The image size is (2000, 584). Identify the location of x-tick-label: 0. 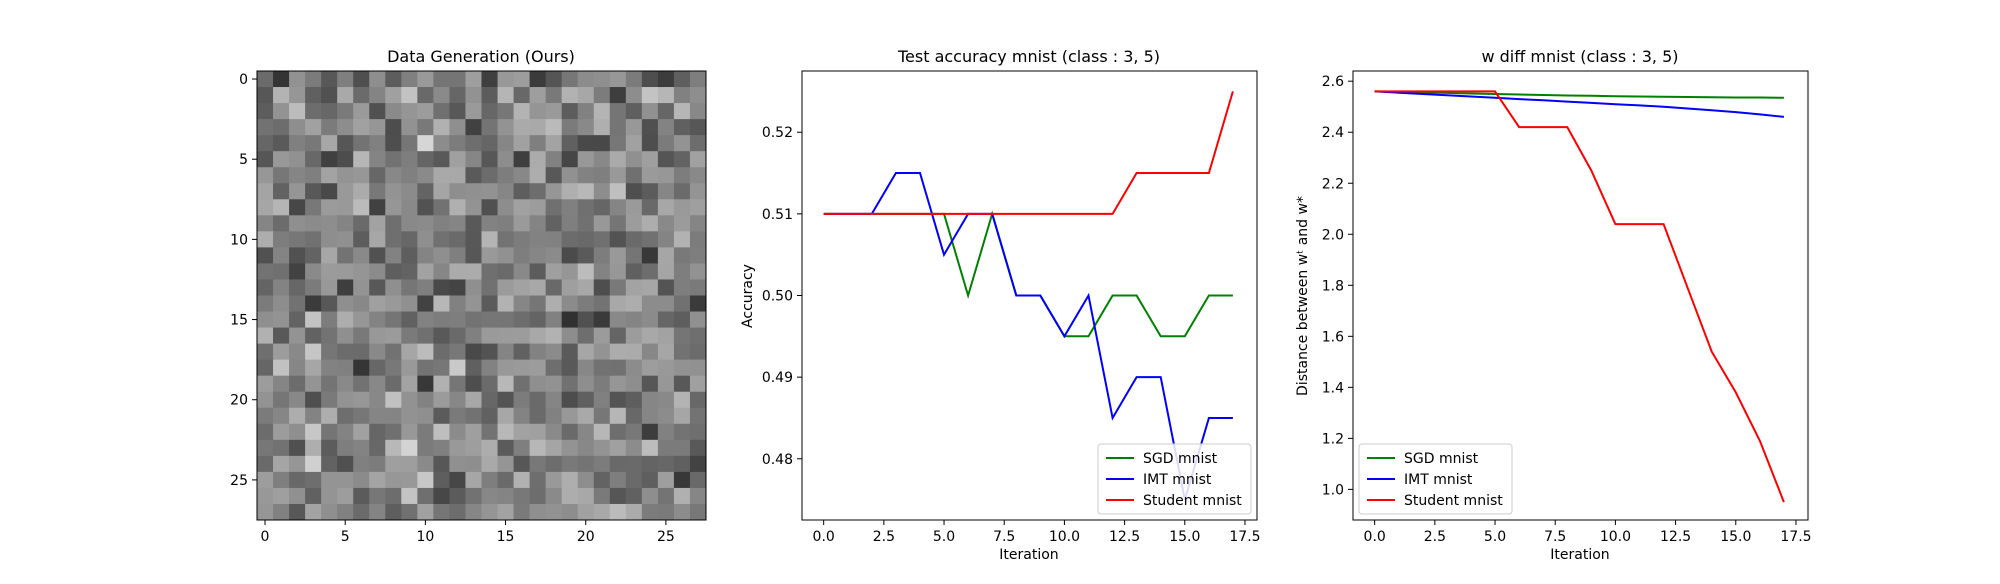
(265, 537).